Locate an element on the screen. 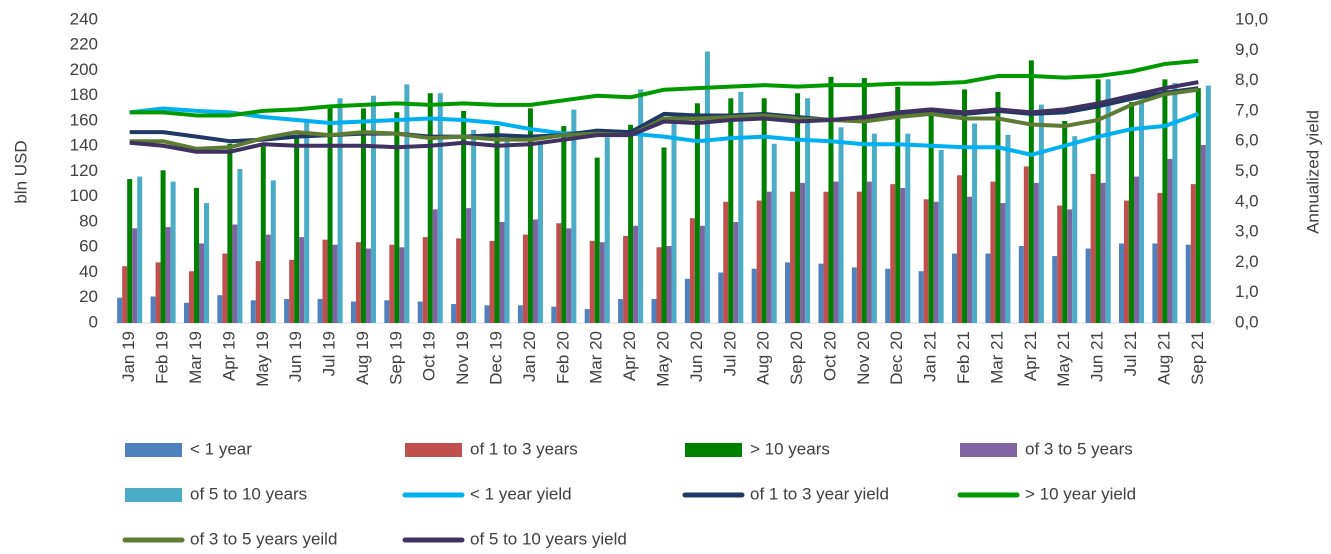 Image resolution: width=1331 pixels, height=554 pixels. y-tick-label: 60 is located at coordinates (88, 246).